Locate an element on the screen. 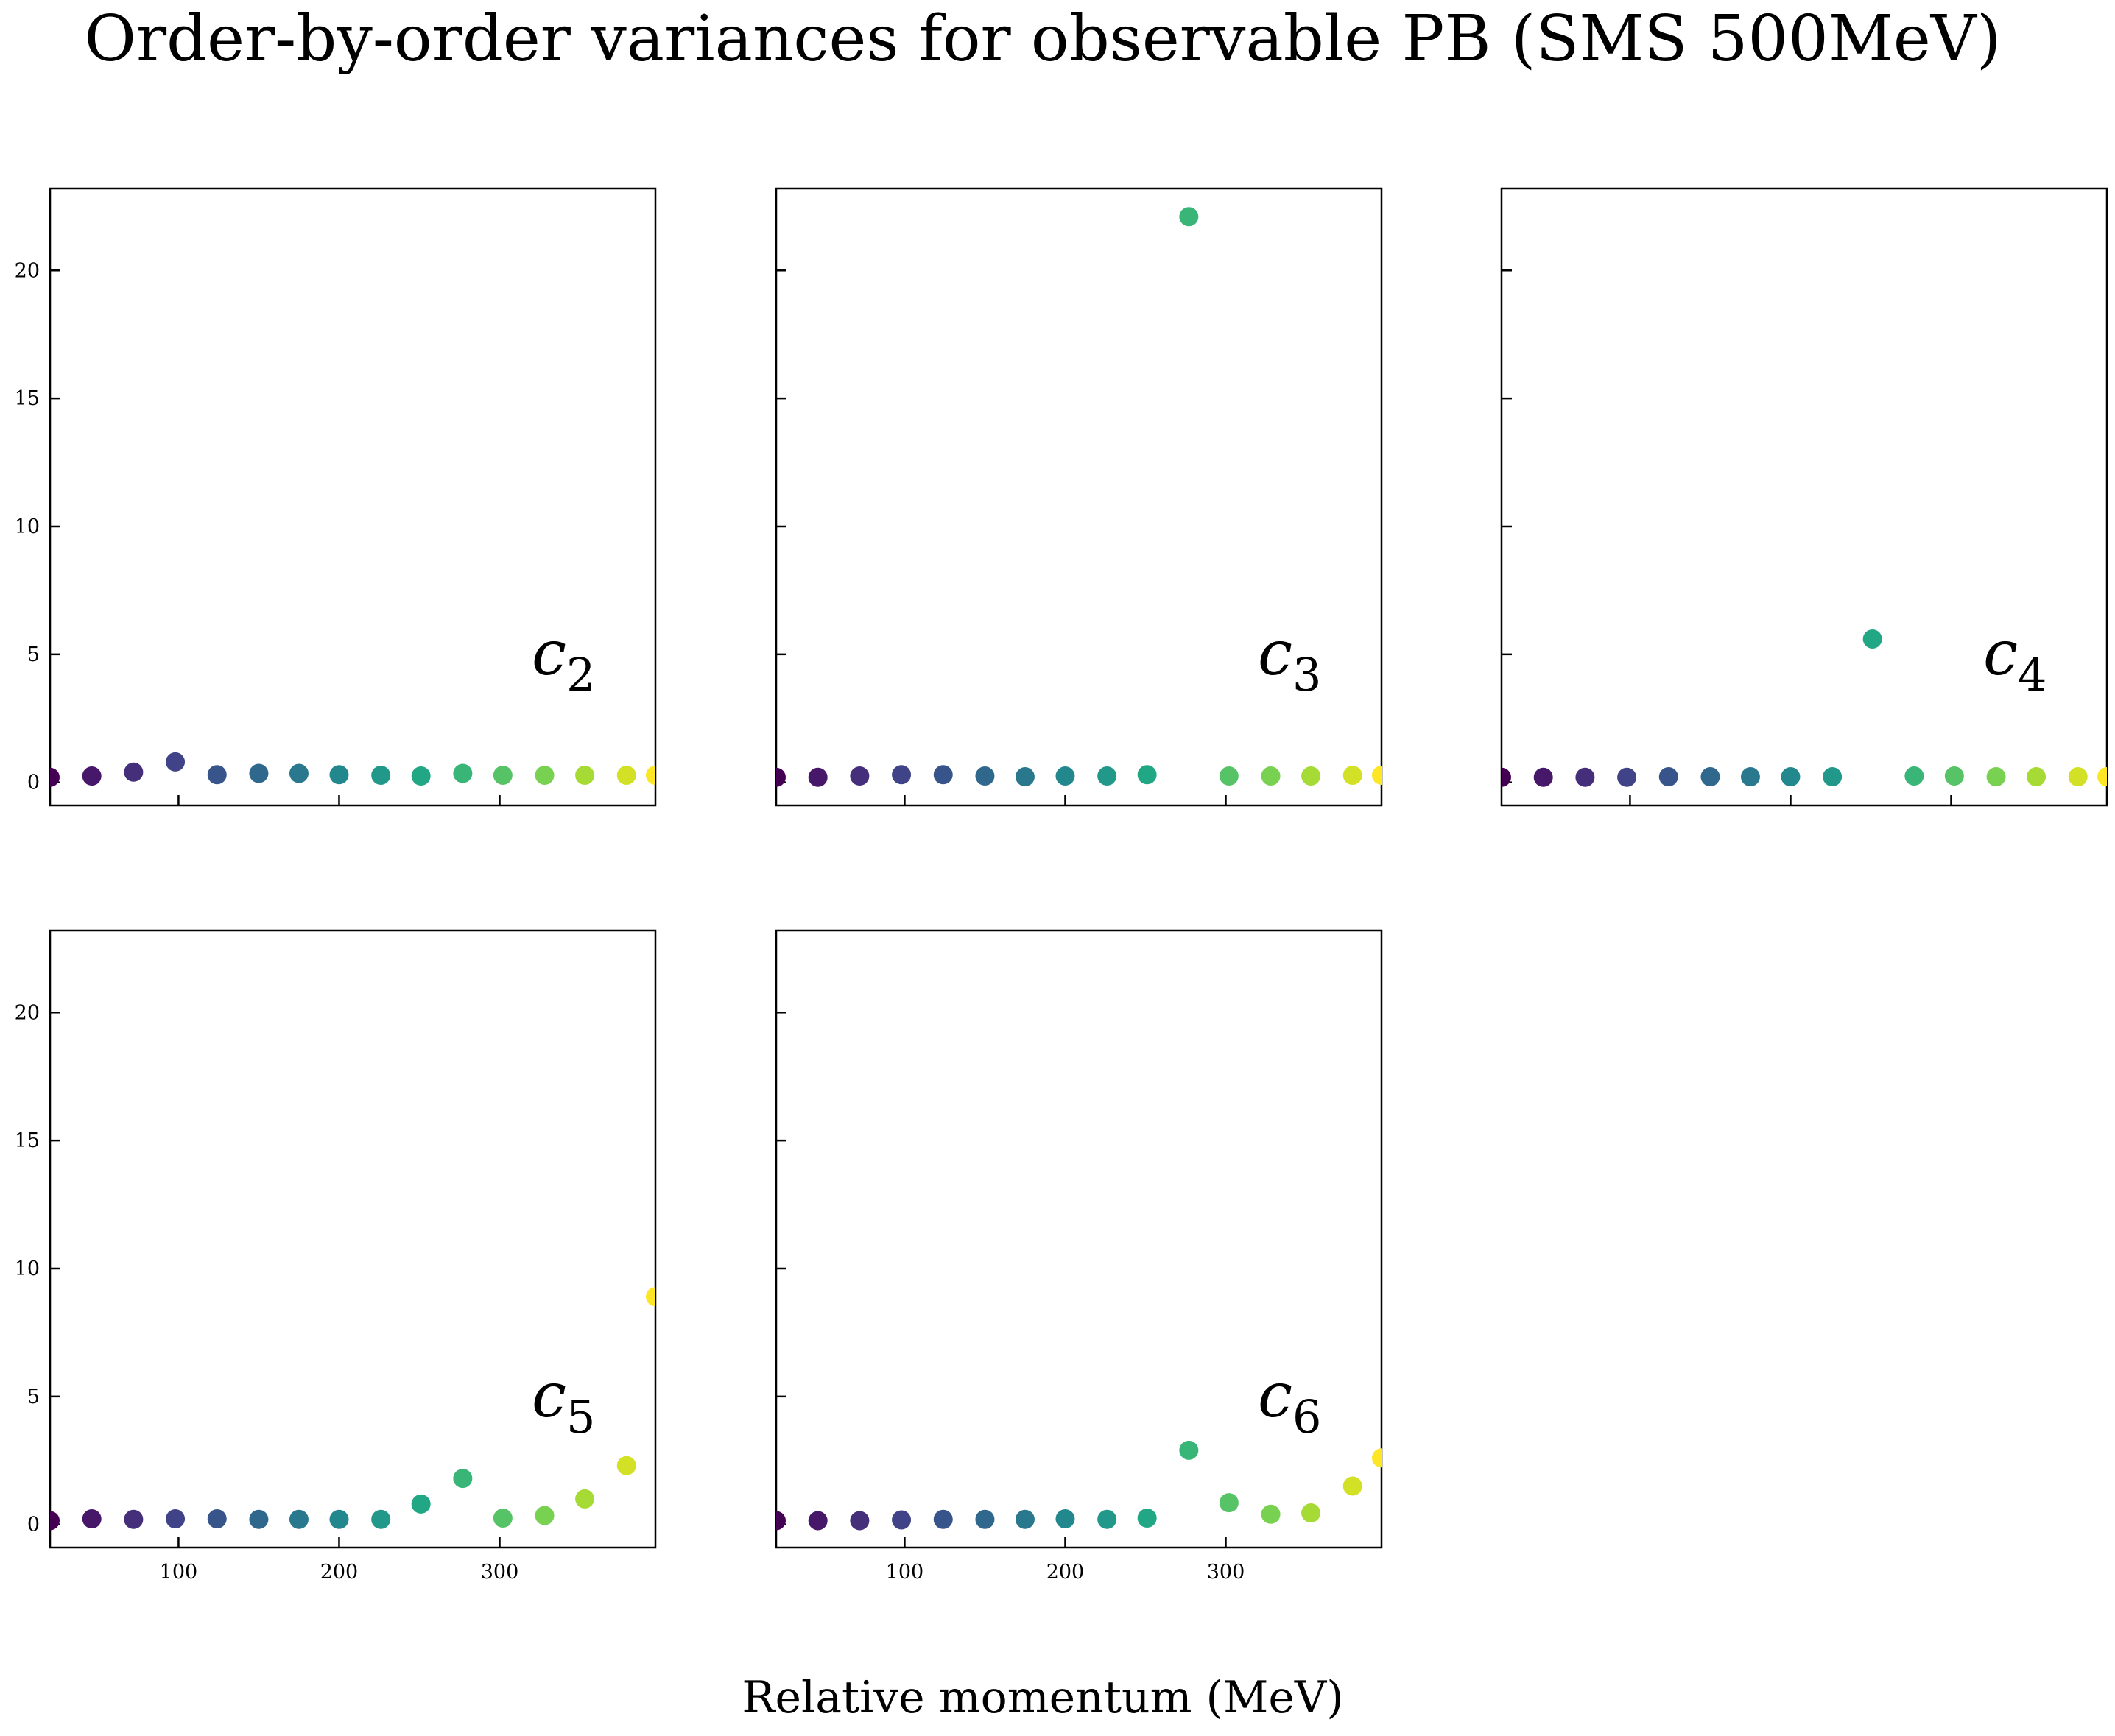  panel-label: c6 is located at coordinates (1290, 1401).